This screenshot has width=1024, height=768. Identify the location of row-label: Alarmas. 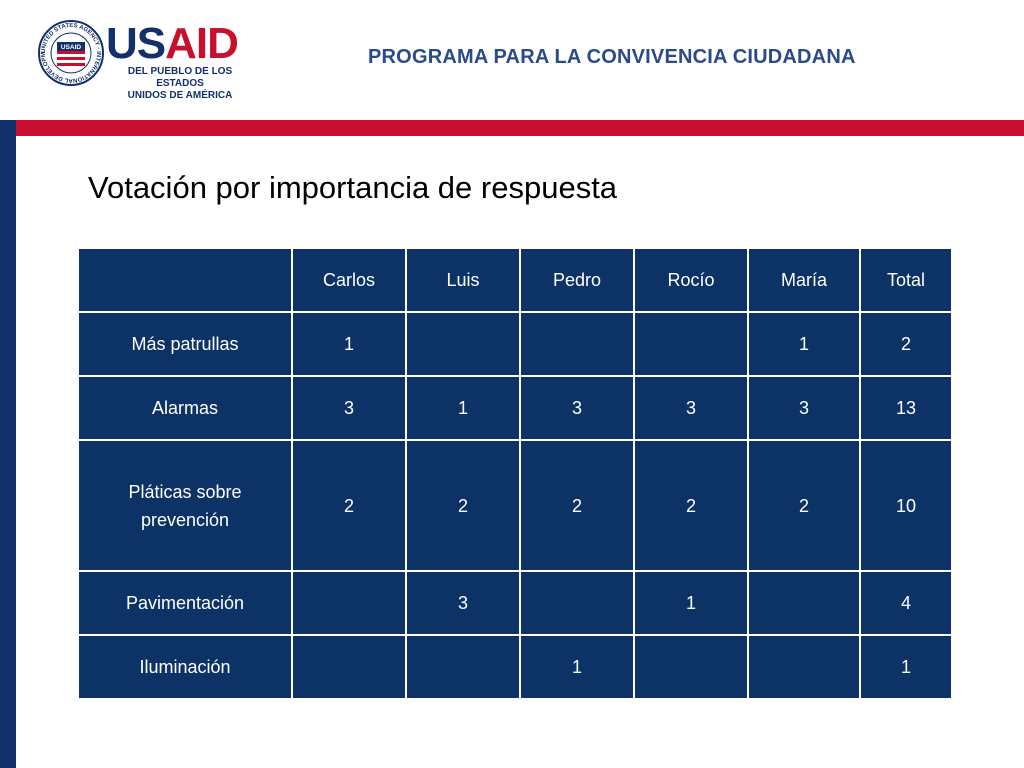
(185, 408).